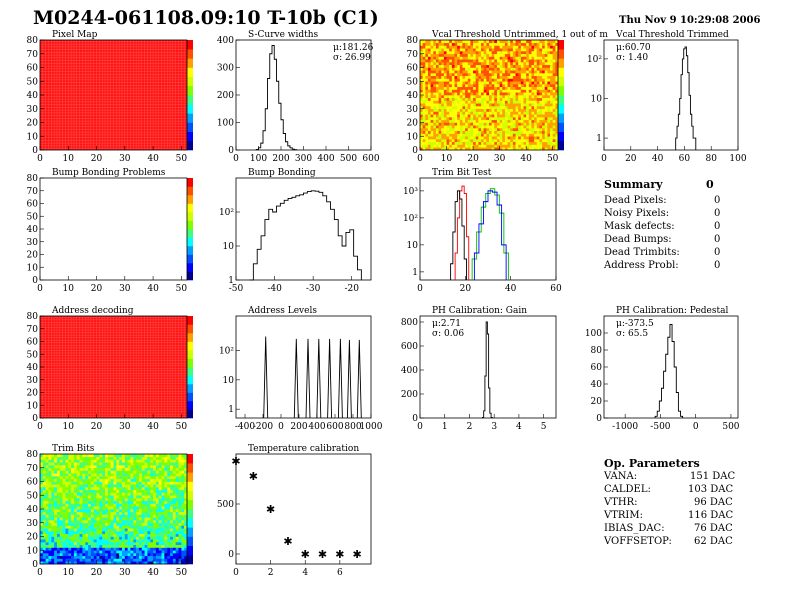 The height and width of the screenshot is (612, 792). Describe the element at coordinates (413, 82) in the screenshot. I see `y-tick-label: 50` at that location.